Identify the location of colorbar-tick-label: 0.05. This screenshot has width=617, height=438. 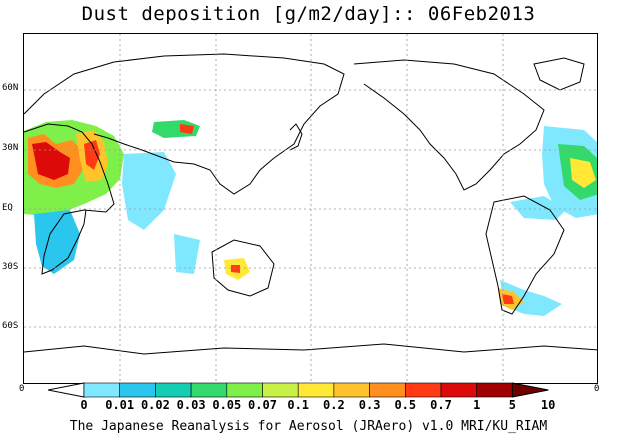
(227, 405).